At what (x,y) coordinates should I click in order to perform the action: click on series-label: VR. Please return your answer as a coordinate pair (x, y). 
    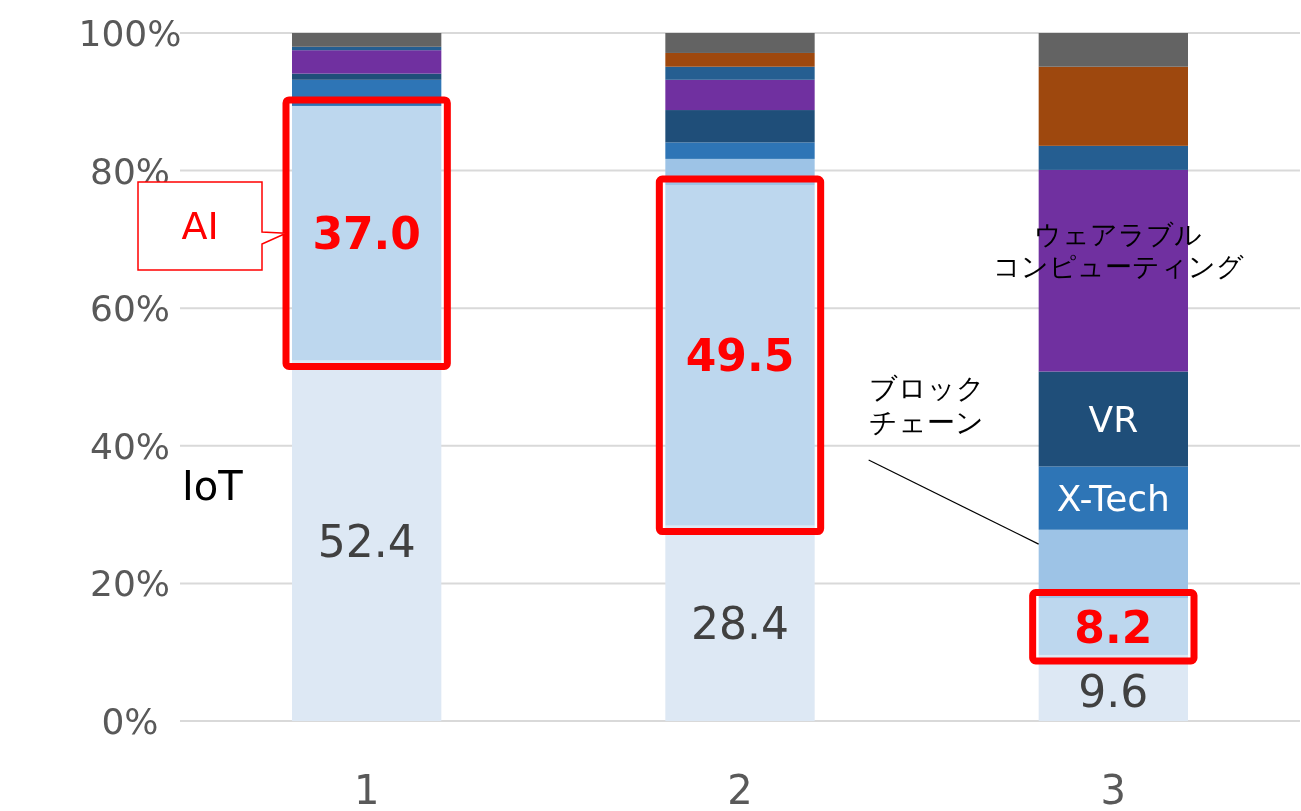
    Looking at the image, I should click on (1113, 419).